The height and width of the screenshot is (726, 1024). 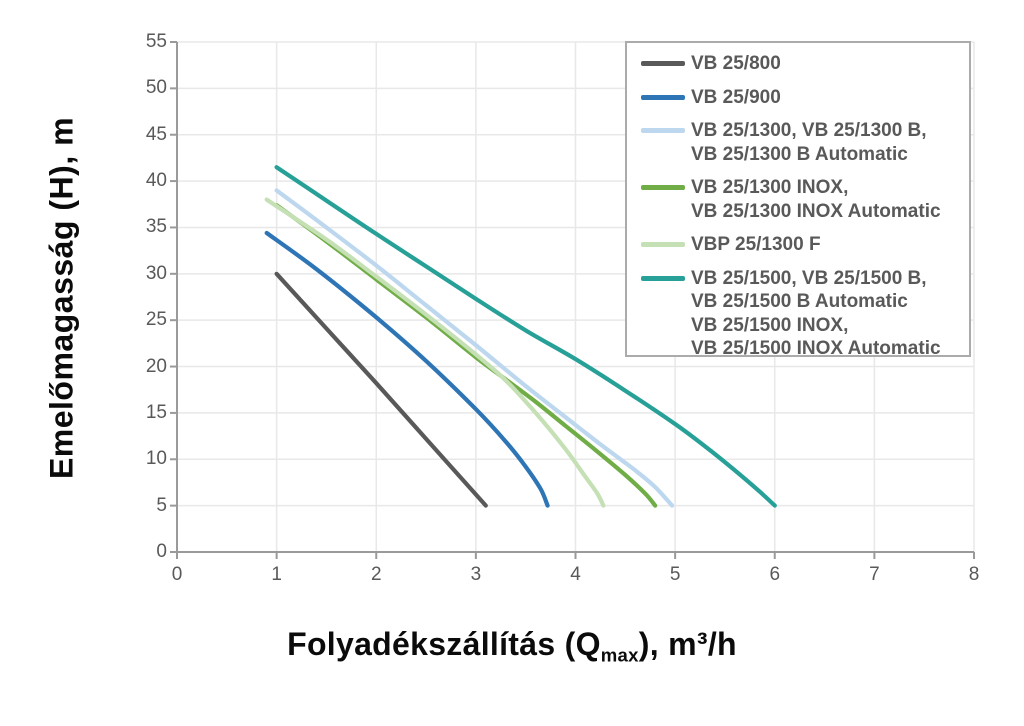 I want to click on y-tick-label: 0, so click(x=161, y=551).